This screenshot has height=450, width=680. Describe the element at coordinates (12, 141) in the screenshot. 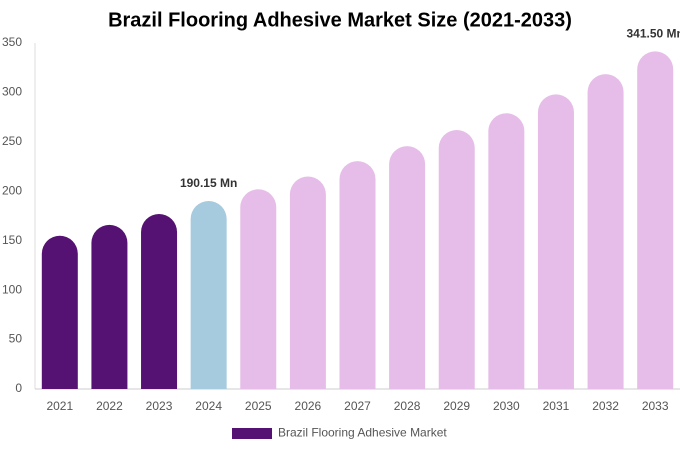

I see `y-tick-label: 250` at that location.